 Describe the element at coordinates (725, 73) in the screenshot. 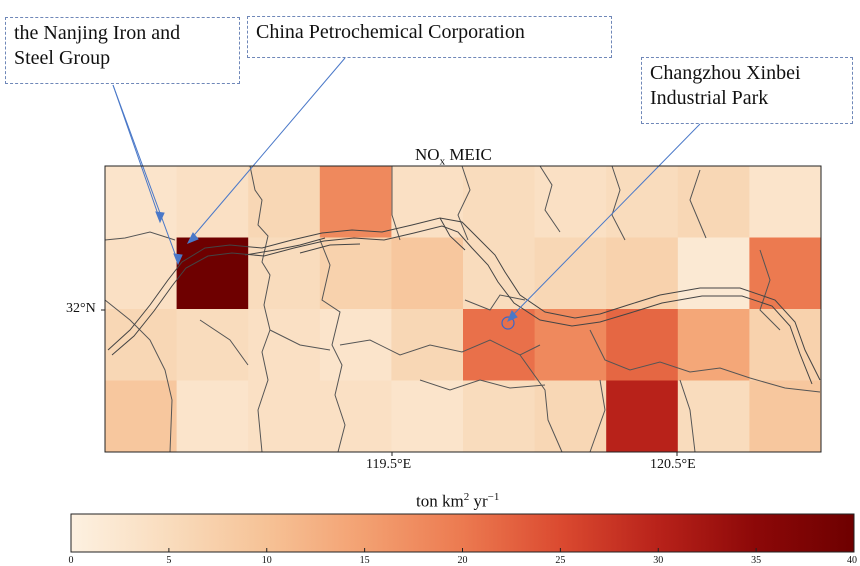

I see `callout-line-1: Changzhou Xinbei` at that location.